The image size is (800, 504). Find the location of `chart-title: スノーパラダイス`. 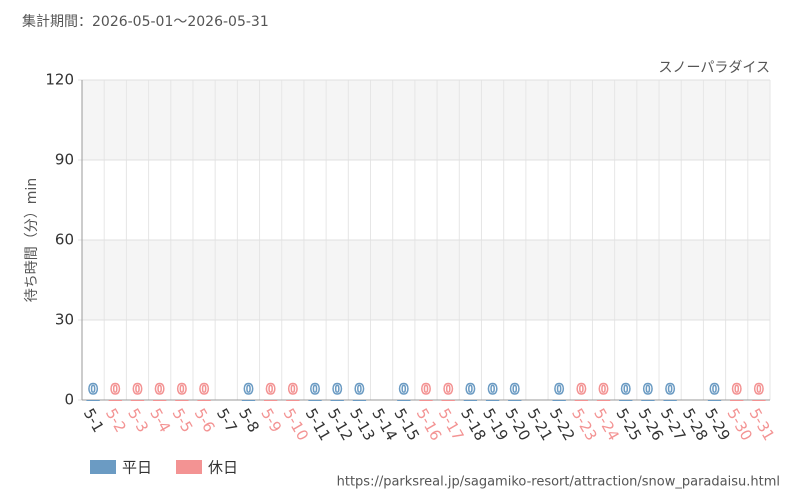

chart-title: スノーパラダイス is located at coordinates (714, 68).